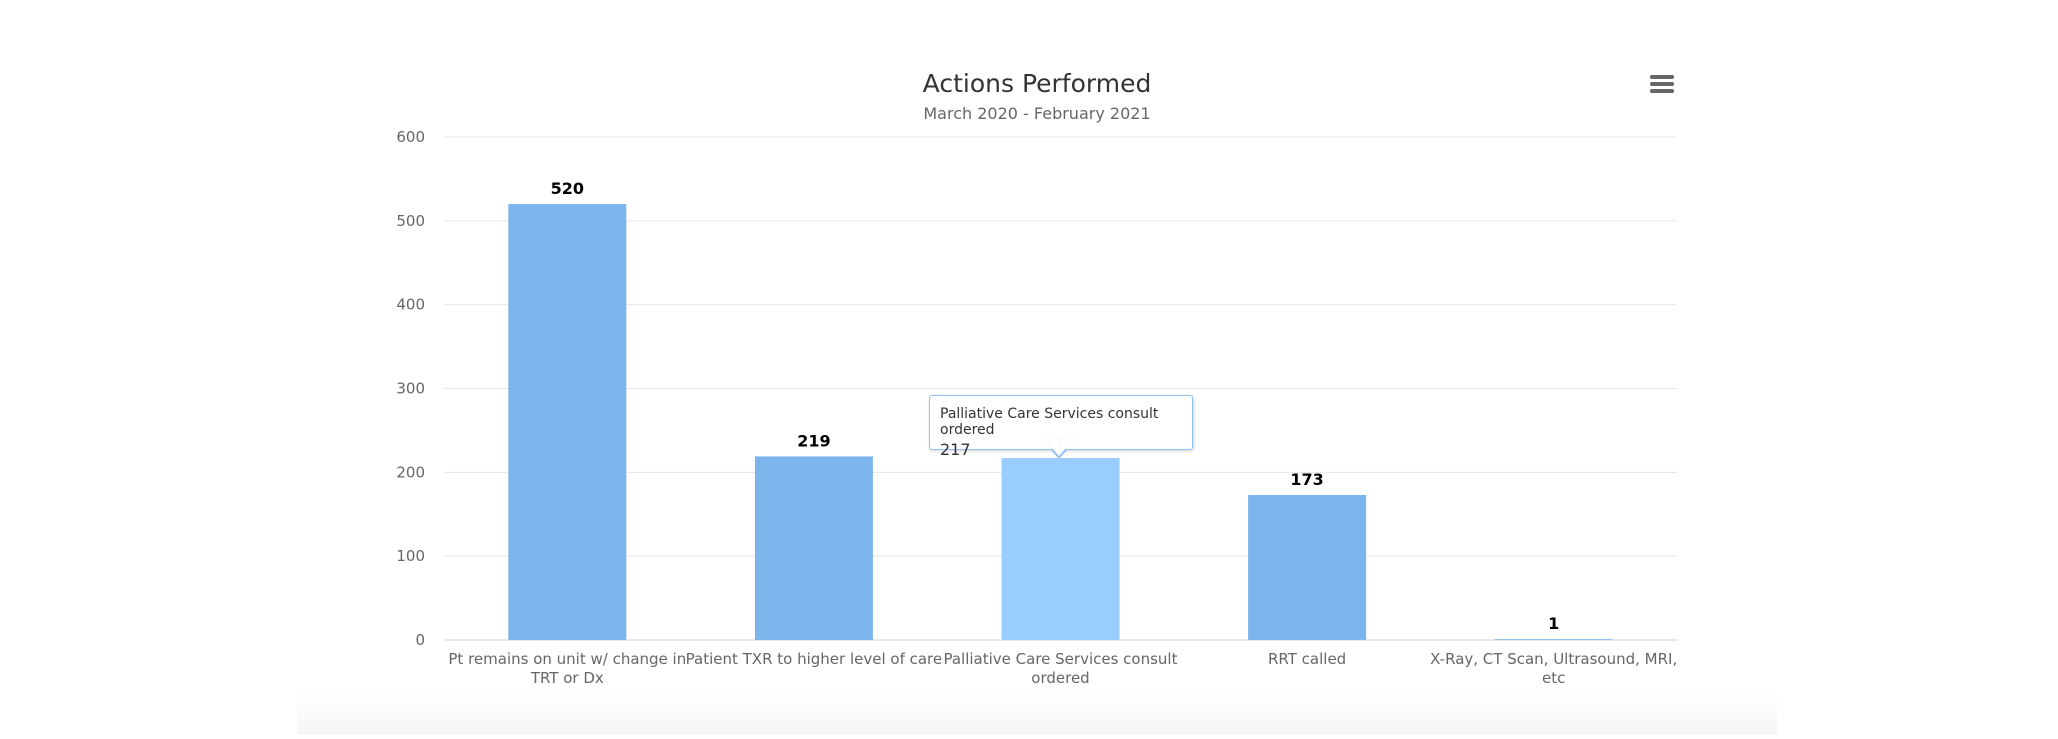 Image resolution: width=2058 pixels, height=739 pixels. What do you see at coordinates (567, 188) in the screenshot?
I see `data-label: 520` at bounding box center [567, 188].